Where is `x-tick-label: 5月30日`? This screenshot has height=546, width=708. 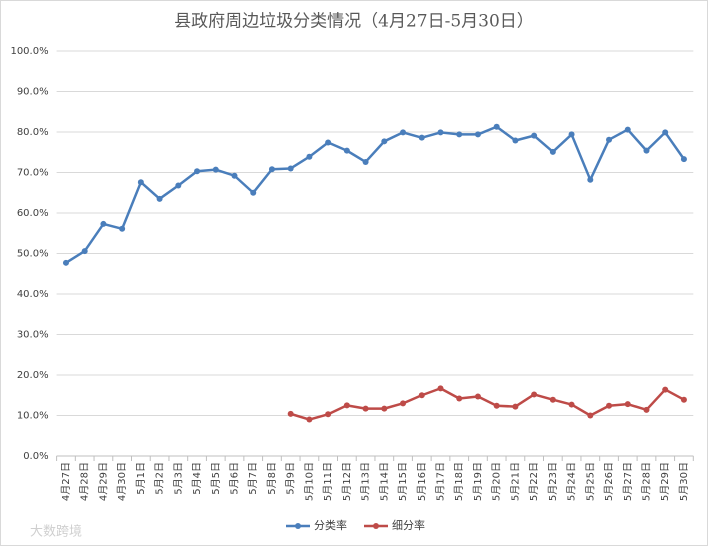
x-tick-label: 5月30日 is located at coordinates (684, 481).